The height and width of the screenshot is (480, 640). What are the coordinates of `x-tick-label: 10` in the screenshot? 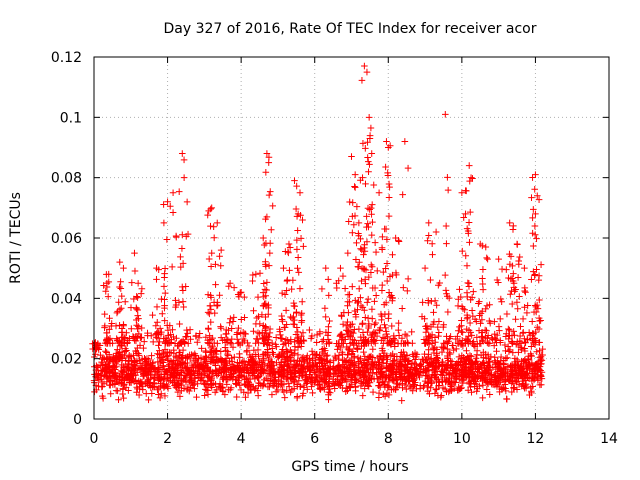 It's located at (462, 439).